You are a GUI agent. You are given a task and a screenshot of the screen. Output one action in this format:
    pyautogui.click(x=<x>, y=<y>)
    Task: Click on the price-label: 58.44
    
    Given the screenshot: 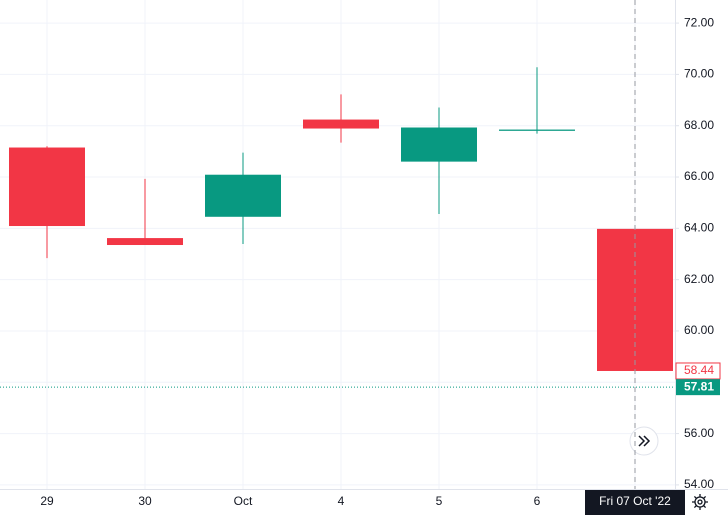 What is the action you would take?
    pyautogui.click(x=699, y=370)
    